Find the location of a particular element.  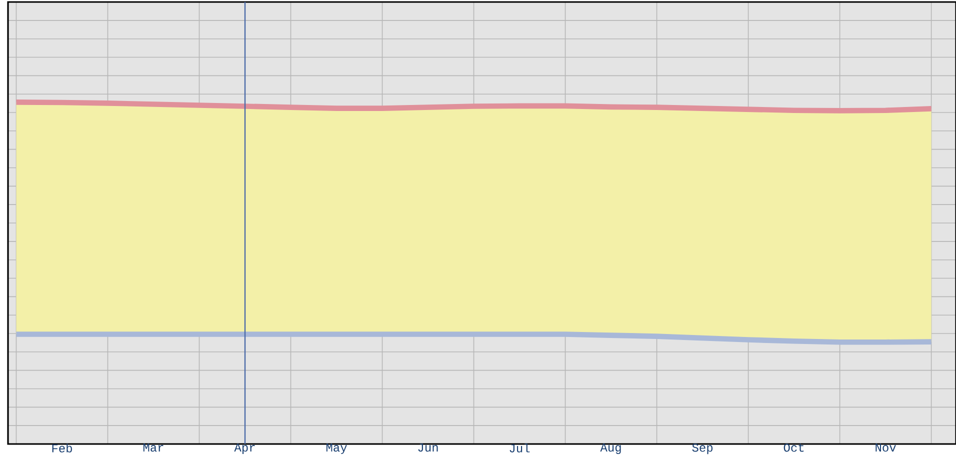

x-tick-label: Aug is located at coordinates (610, 449).